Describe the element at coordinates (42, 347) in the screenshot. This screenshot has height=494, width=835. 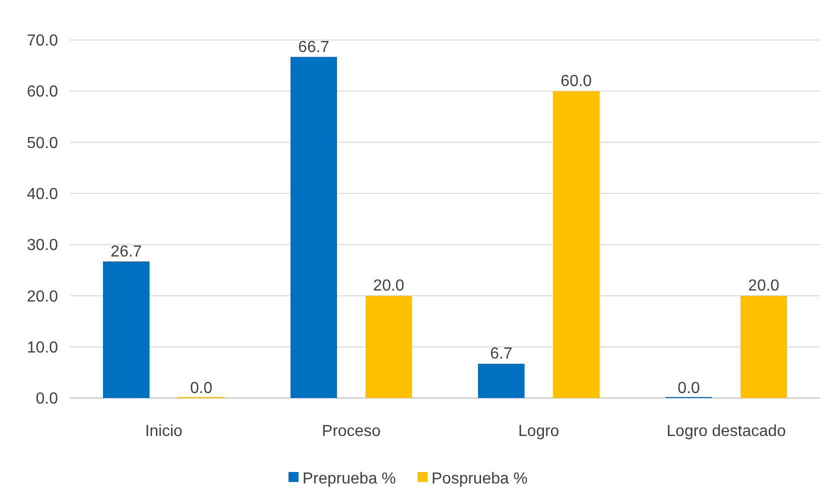
I see `y-tick-label: 10.0` at that location.